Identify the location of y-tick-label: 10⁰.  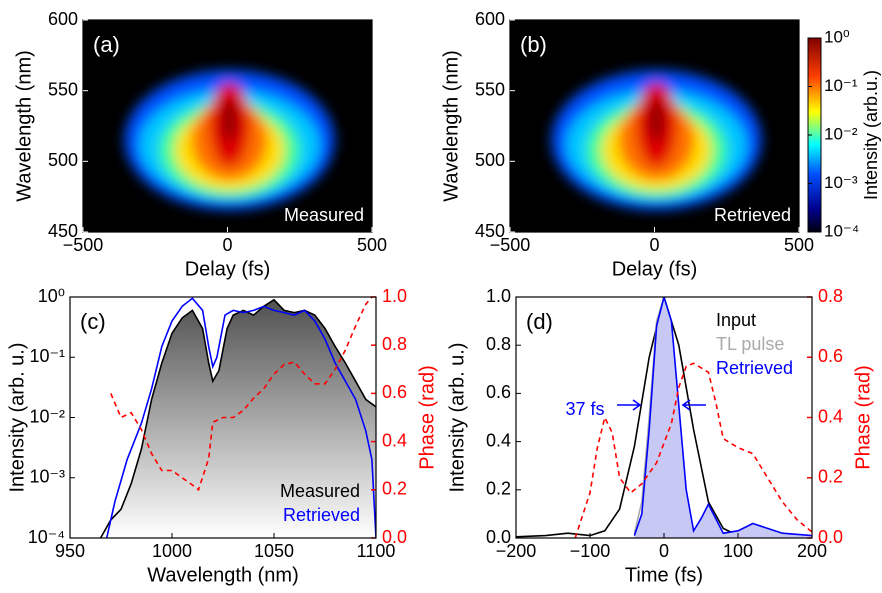
(51, 296).